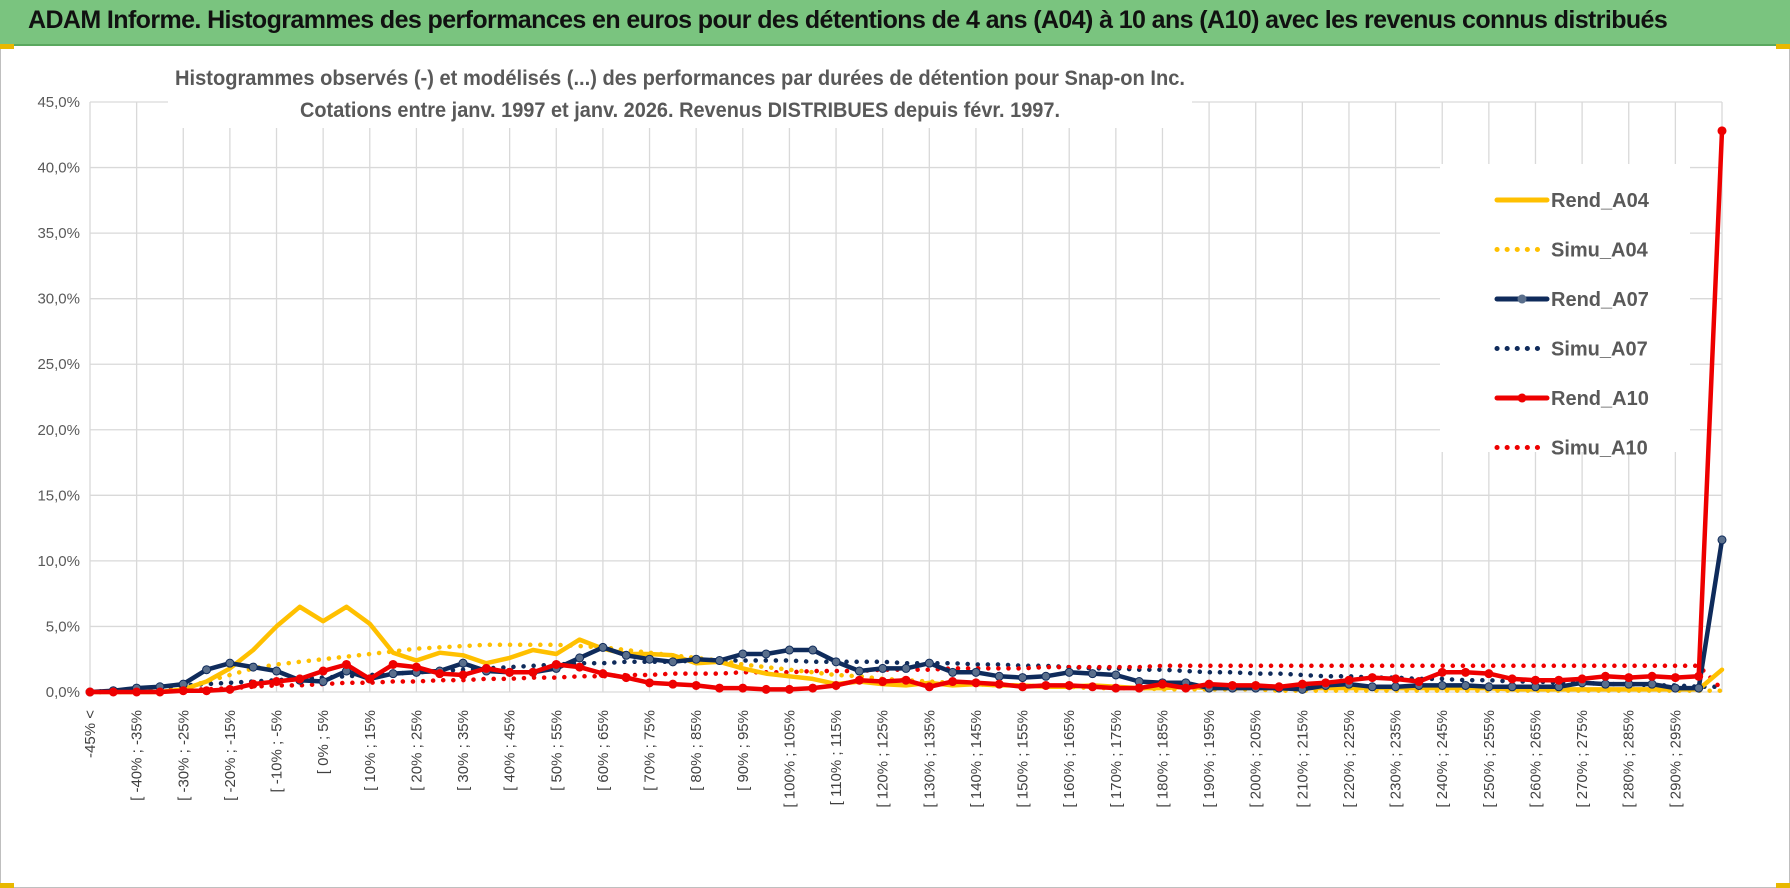 This screenshot has height=888, width=1790. I want to click on x-tick-label: [ 230% ; 235%, so click(1396, 759).